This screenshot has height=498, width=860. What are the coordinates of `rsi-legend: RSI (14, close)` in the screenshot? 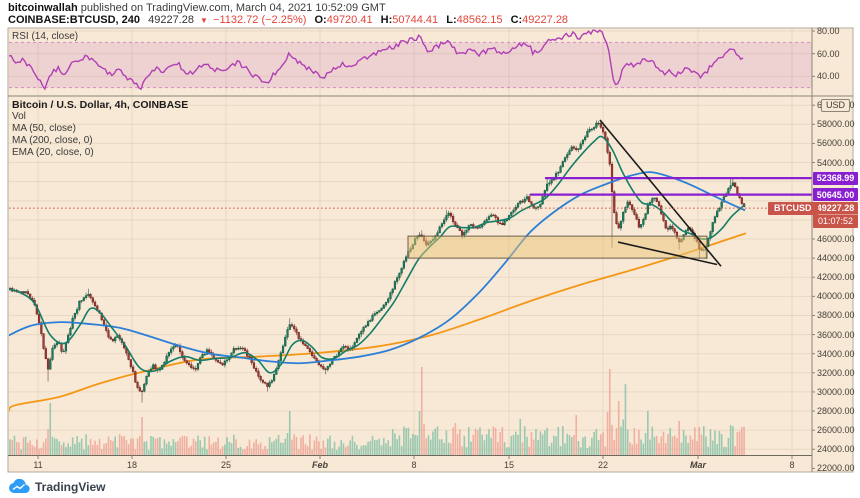 It's located at (45, 36).